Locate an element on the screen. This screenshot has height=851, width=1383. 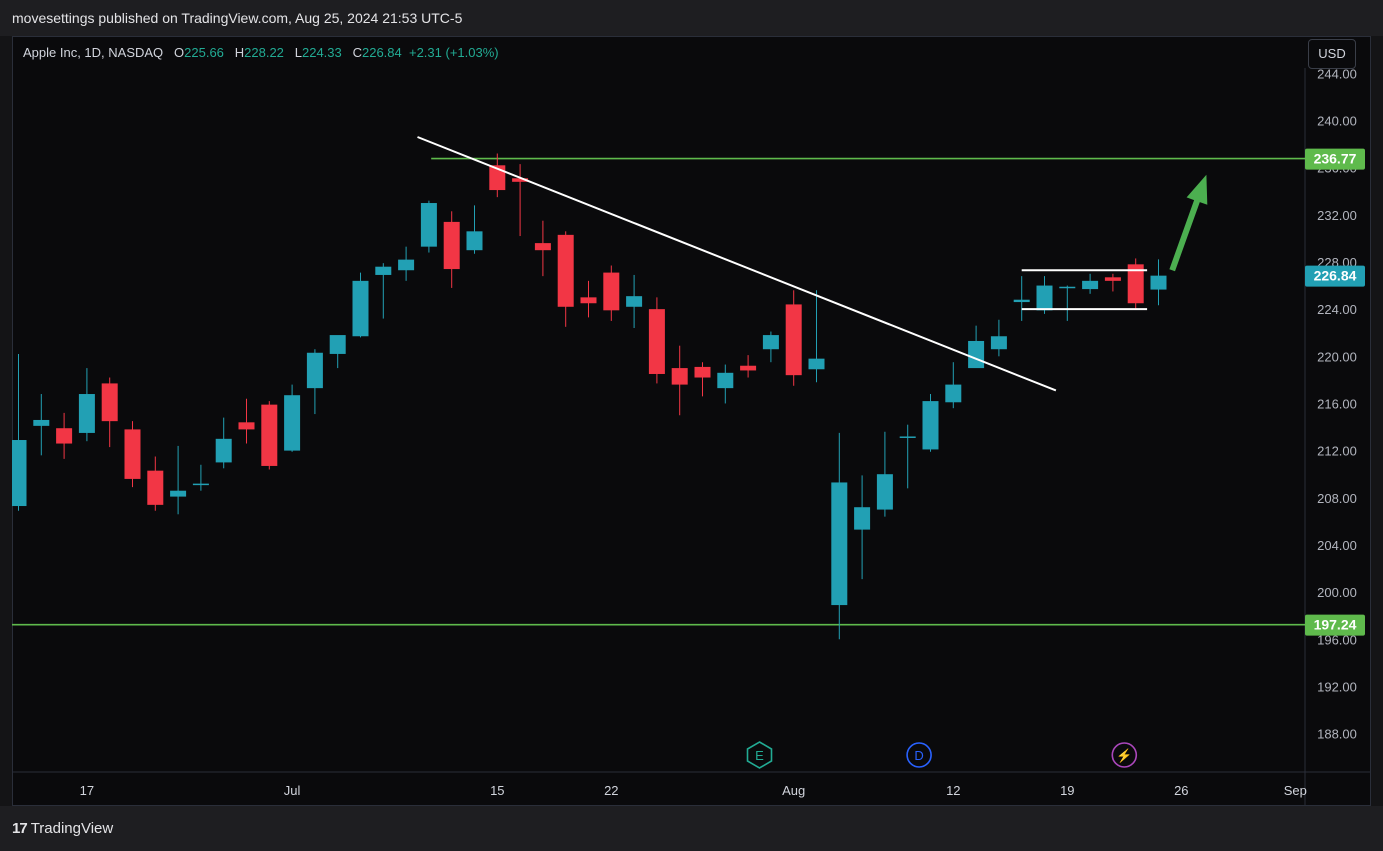
y-tick-label: 196.00 is located at coordinates (1337, 639).